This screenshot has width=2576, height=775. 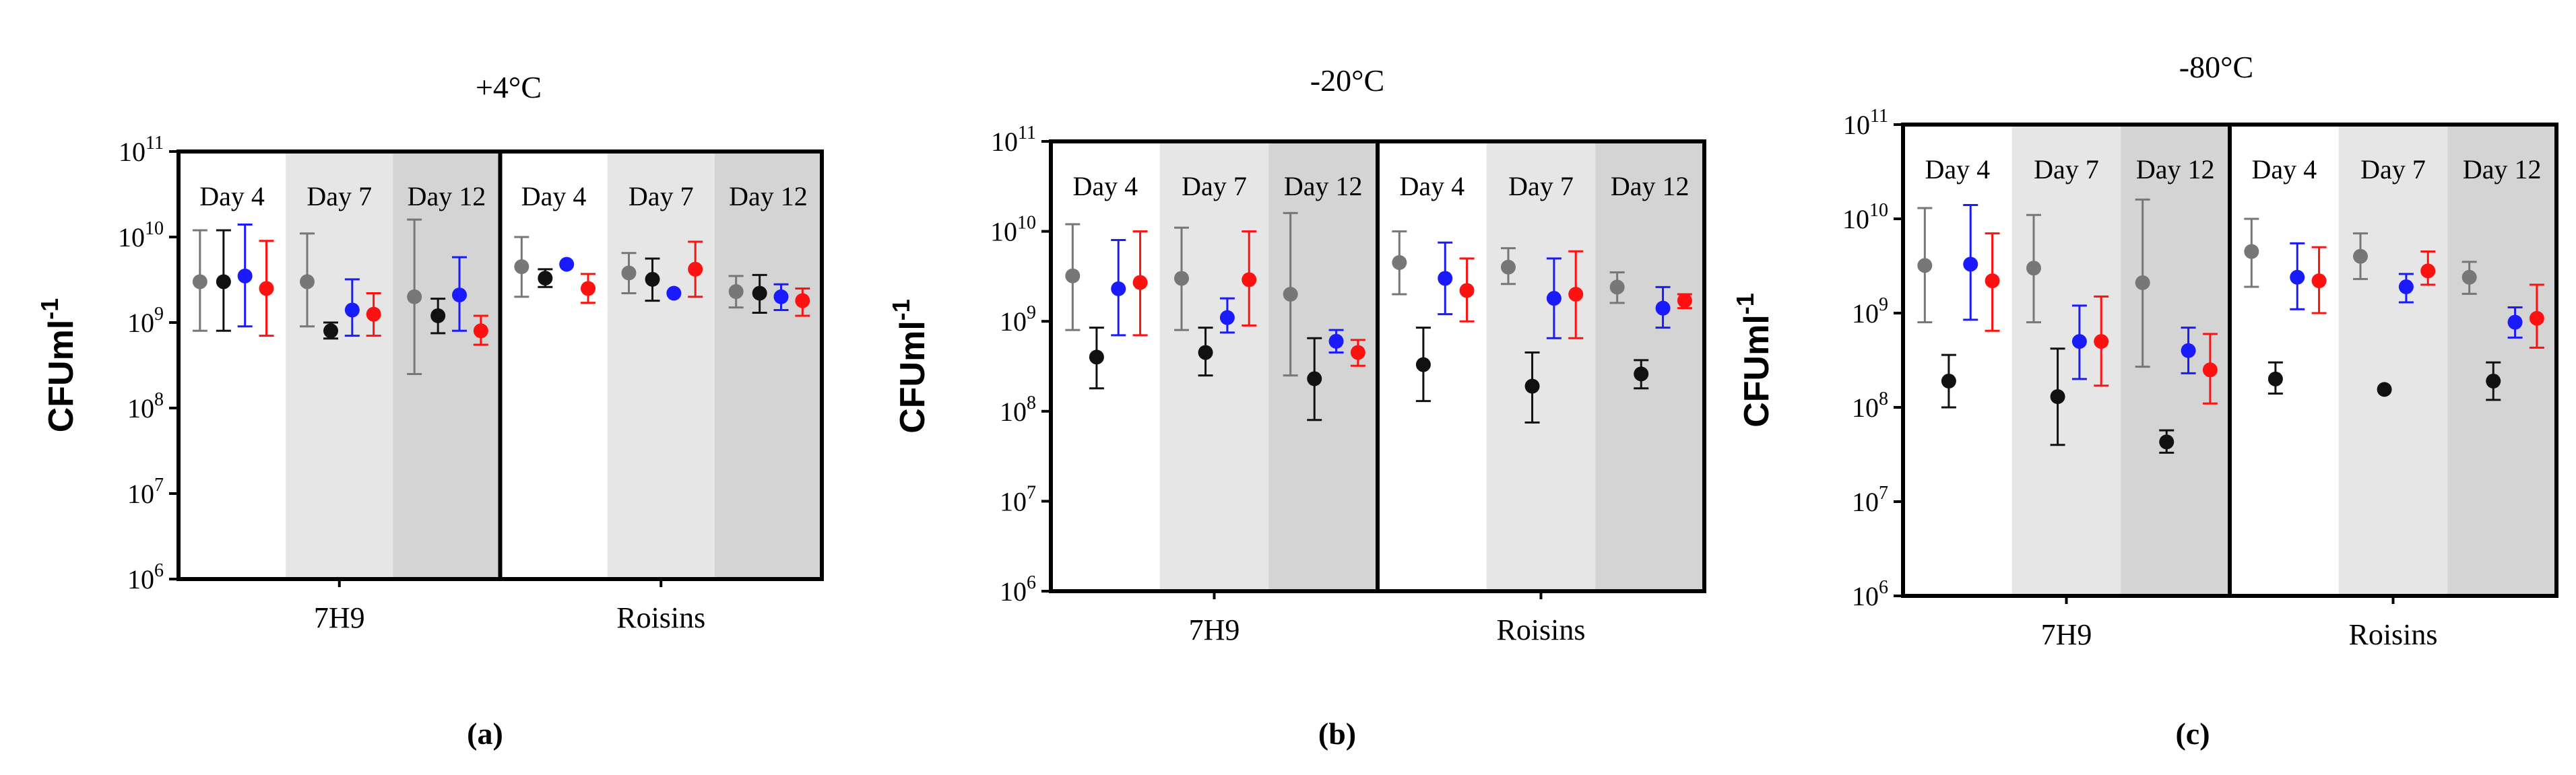 I want to click on y-tick-label: 10⁸, so click(x=1870, y=406).